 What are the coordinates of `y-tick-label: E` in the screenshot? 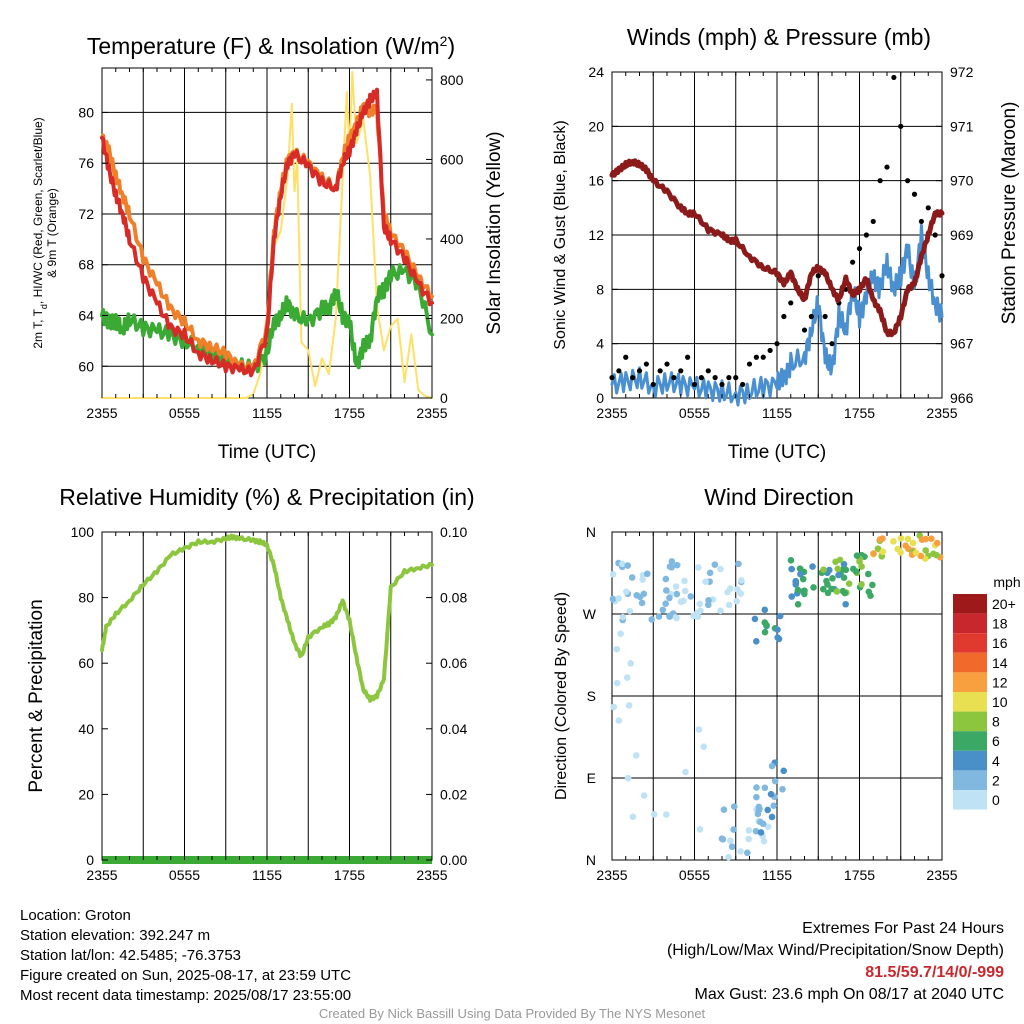 It's located at (591, 778).